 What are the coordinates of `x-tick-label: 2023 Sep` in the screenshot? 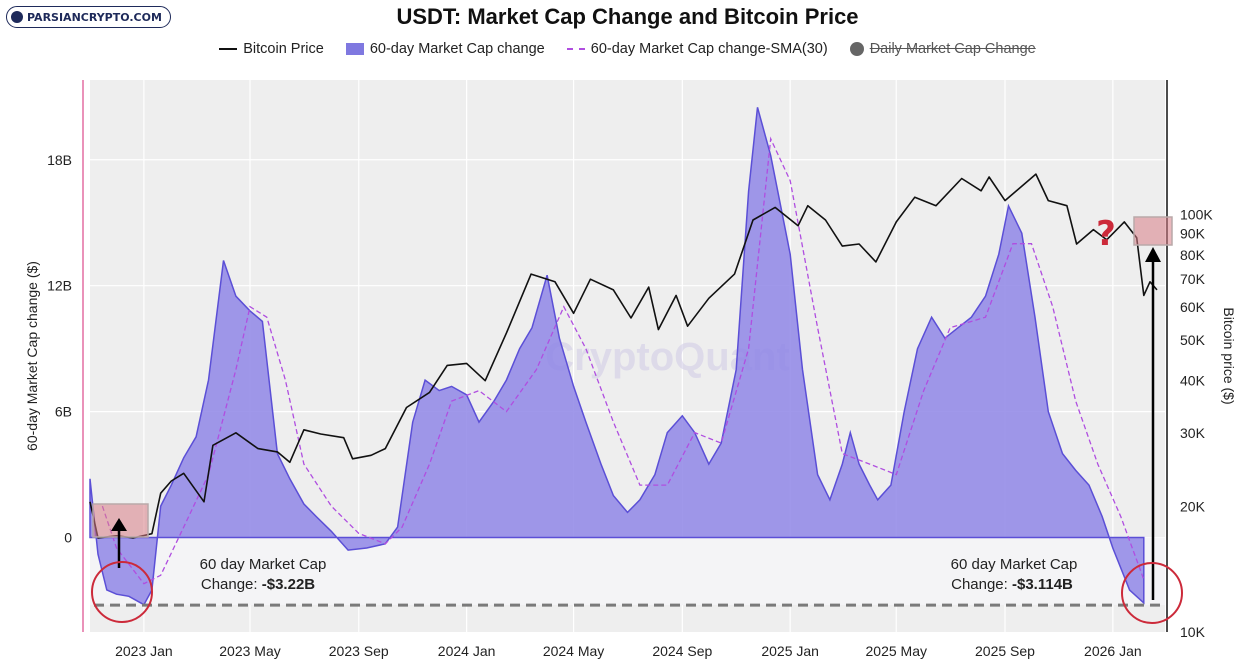 It's located at (359, 651).